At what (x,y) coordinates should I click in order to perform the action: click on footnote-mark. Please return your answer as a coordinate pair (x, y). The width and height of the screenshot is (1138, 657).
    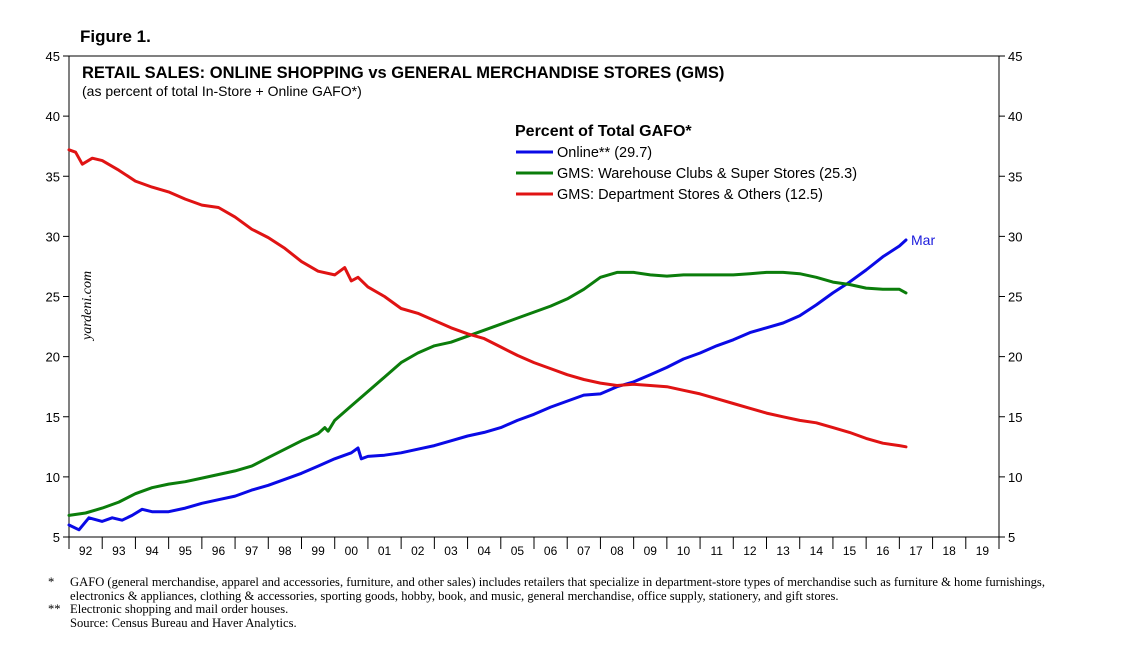
    Looking at the image, I should click on (59, 624).